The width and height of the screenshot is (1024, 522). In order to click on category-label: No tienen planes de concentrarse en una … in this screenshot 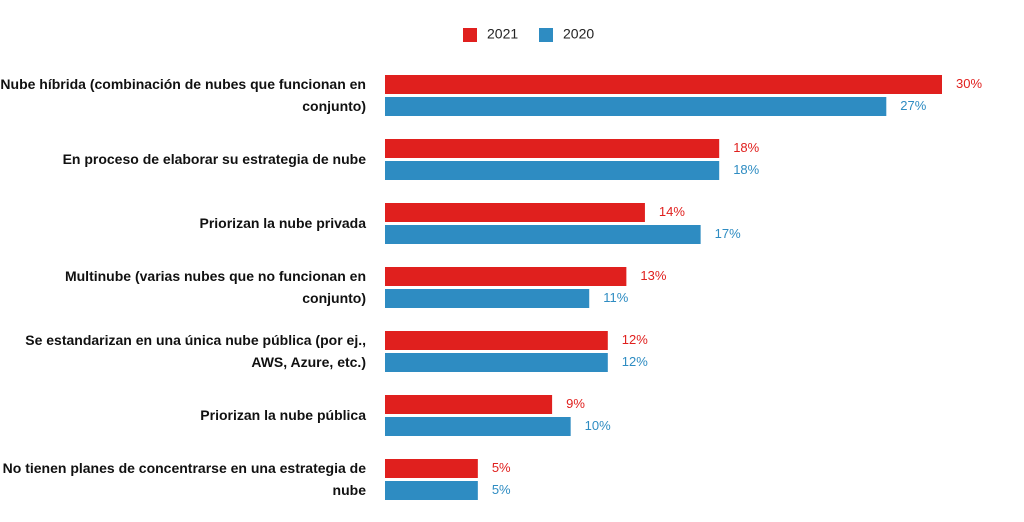, I will do `click(184, 479)`.